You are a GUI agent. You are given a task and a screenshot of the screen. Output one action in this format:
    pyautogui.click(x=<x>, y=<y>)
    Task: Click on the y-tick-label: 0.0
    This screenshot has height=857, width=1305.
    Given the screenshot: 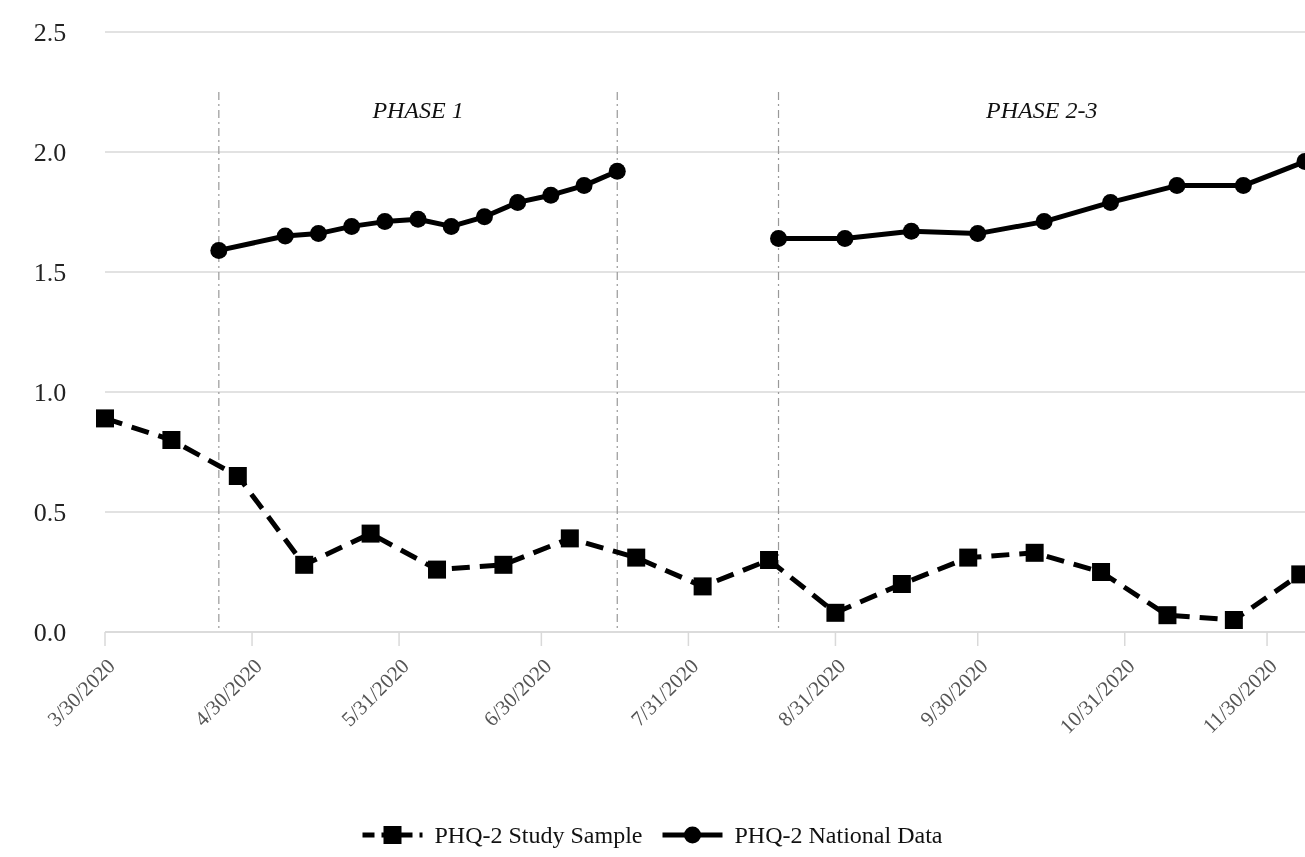 What is the action you would take?
    pyautogui.click(x=50, y=633)
    